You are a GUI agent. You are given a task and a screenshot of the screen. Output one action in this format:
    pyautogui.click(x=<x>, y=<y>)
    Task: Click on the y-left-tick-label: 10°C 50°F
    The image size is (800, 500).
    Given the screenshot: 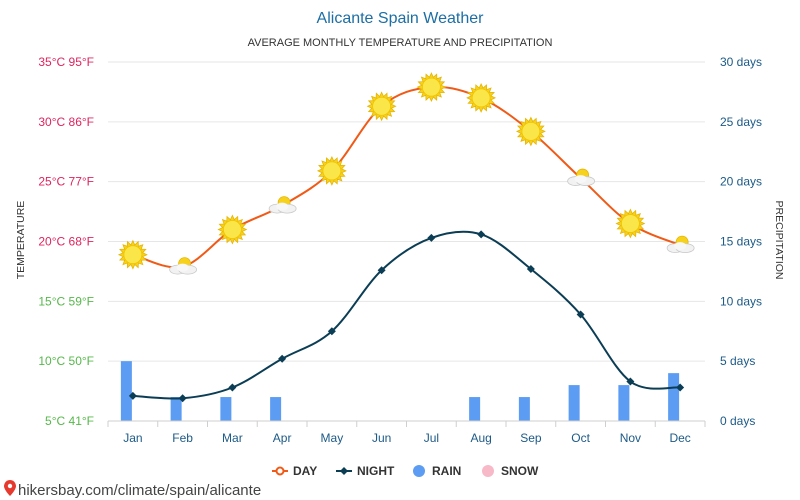 What is the action you would take?
    pyautogui.click(x=66, y=361)
    